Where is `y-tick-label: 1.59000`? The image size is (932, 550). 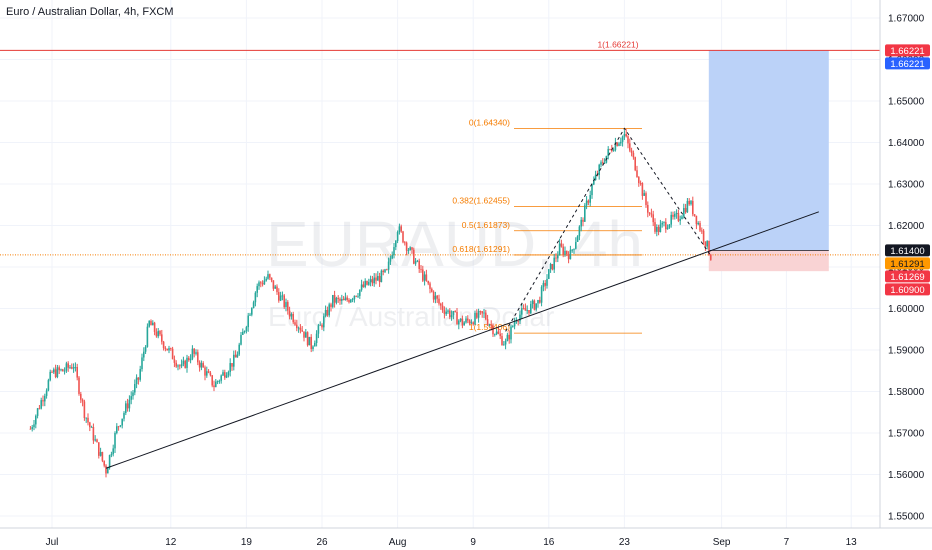
y-tick-label: 1.59000 is located at coordinates (906, 351).